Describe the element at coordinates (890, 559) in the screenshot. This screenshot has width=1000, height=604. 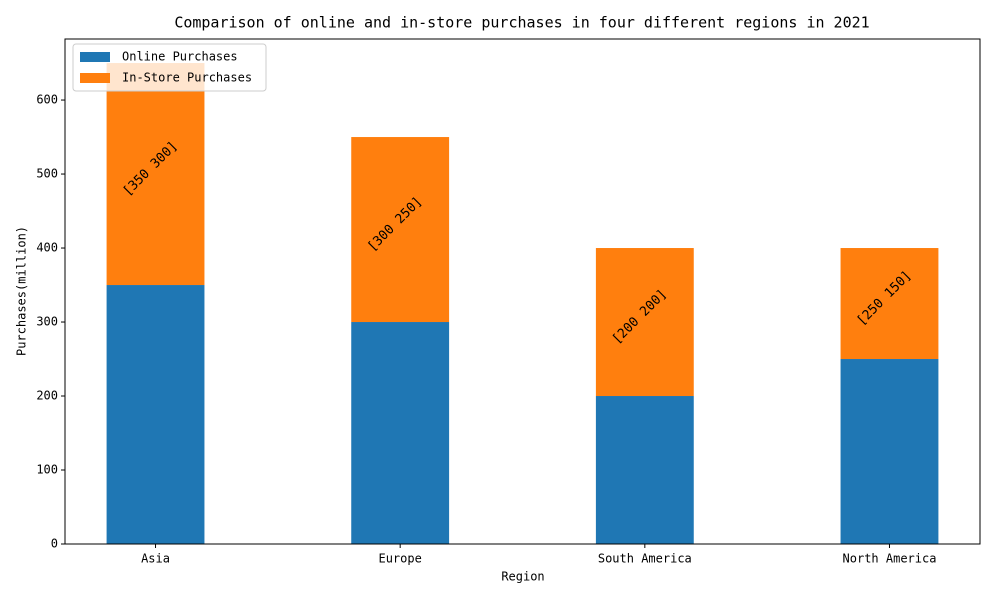
I see `x-tick-label: North America` at that location.